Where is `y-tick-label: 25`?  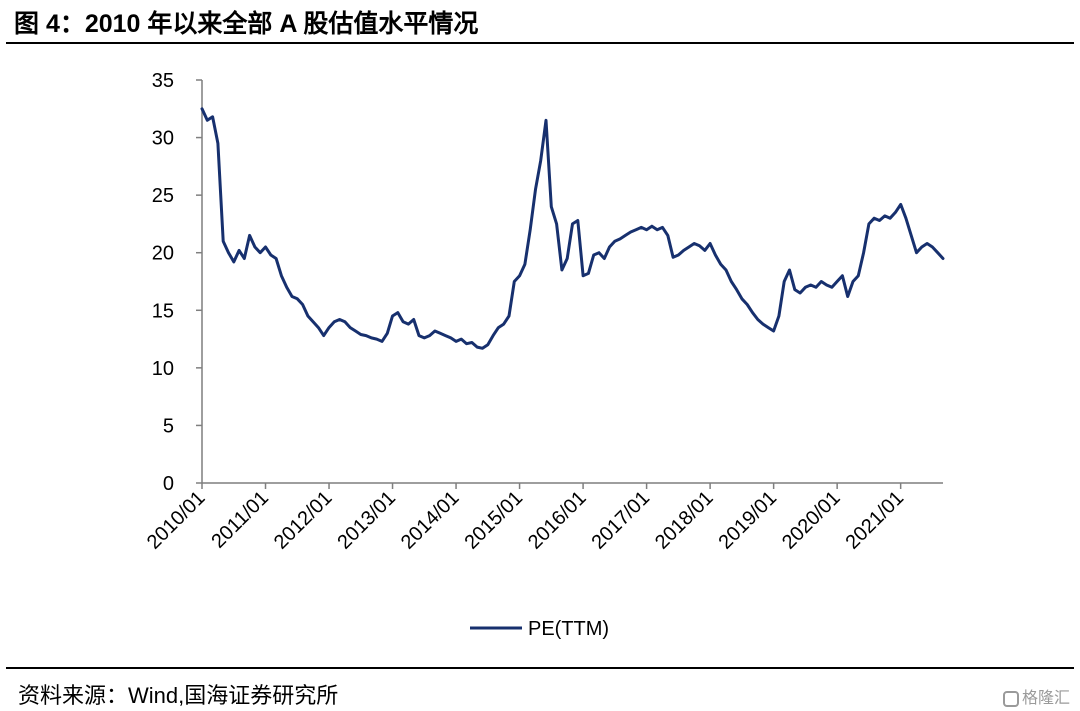 y-tick-label: 25 is located at coordinates (163, 196).